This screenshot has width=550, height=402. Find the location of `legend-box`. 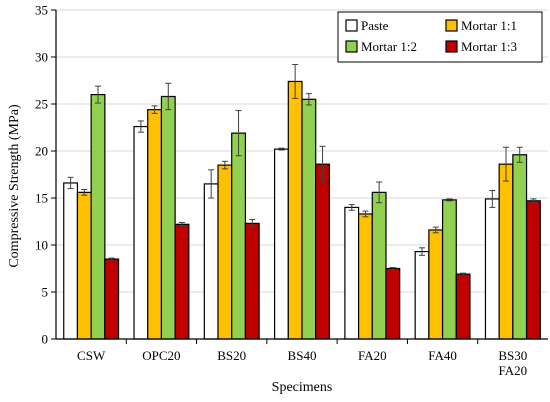

legend-box is located at coordinates (440, 37).